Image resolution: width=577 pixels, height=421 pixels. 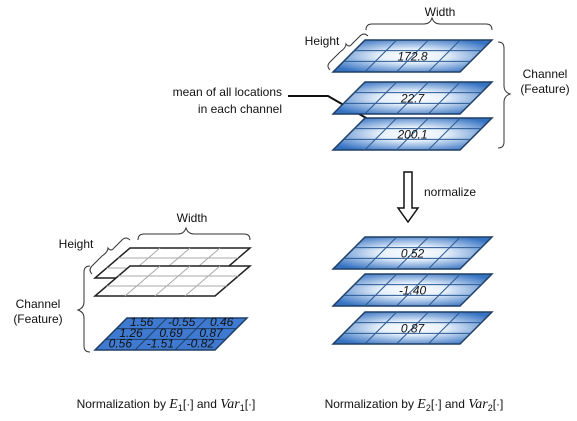 I want to click on cell-value: 22.7, so click(x=413, y=99).